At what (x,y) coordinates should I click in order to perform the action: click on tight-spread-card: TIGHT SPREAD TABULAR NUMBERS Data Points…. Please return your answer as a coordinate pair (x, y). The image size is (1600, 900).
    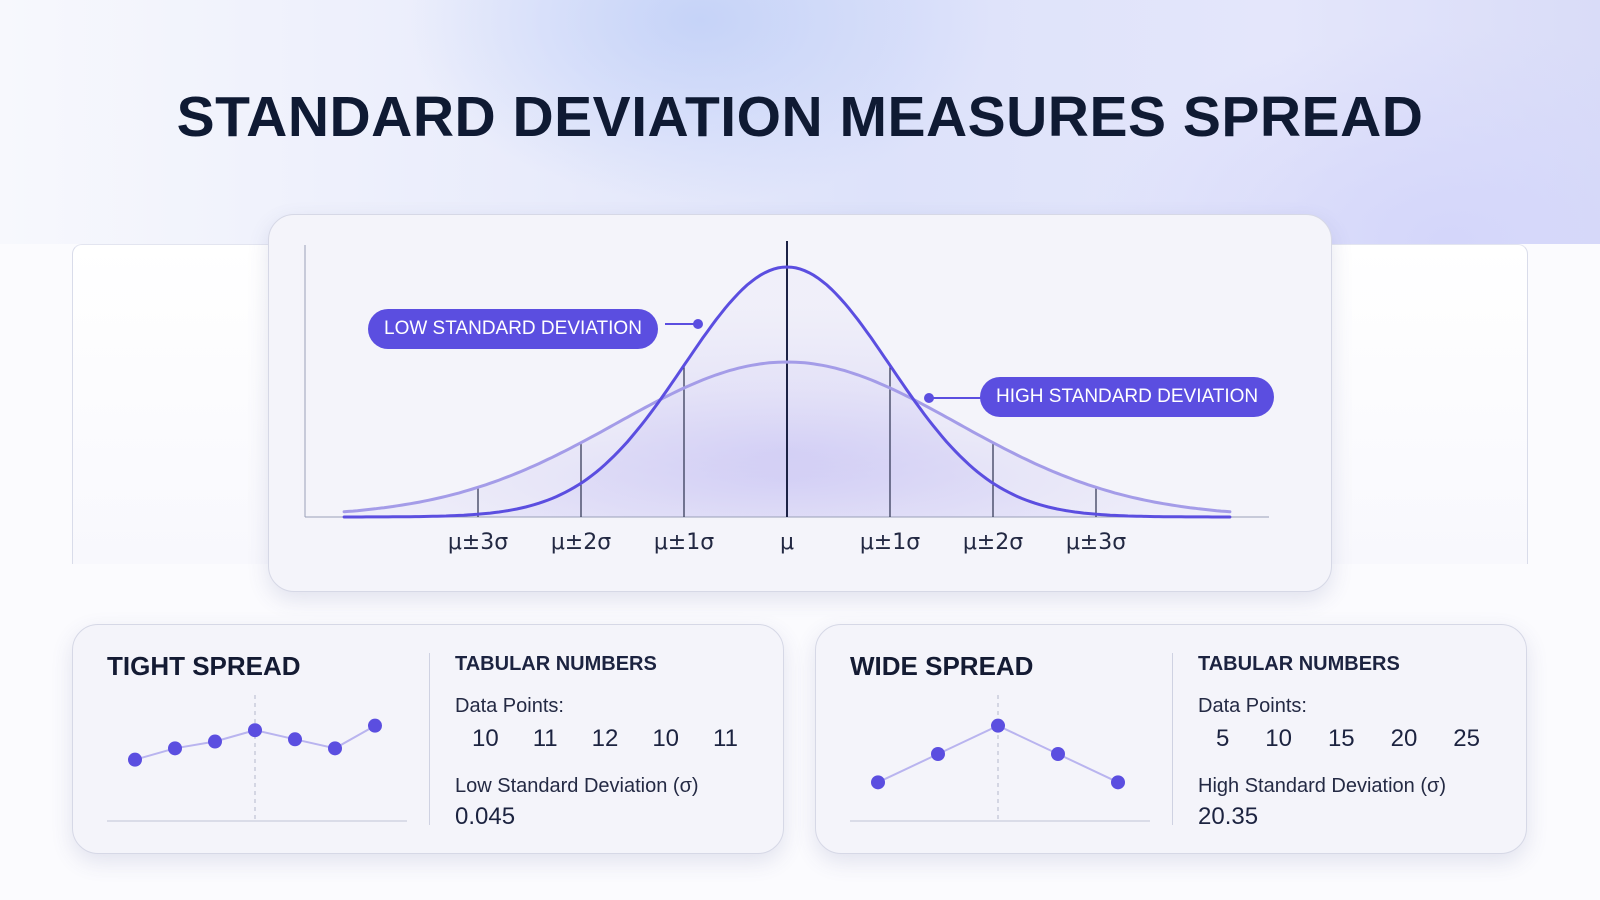
    Looking at the image, I should click on (428, 739).